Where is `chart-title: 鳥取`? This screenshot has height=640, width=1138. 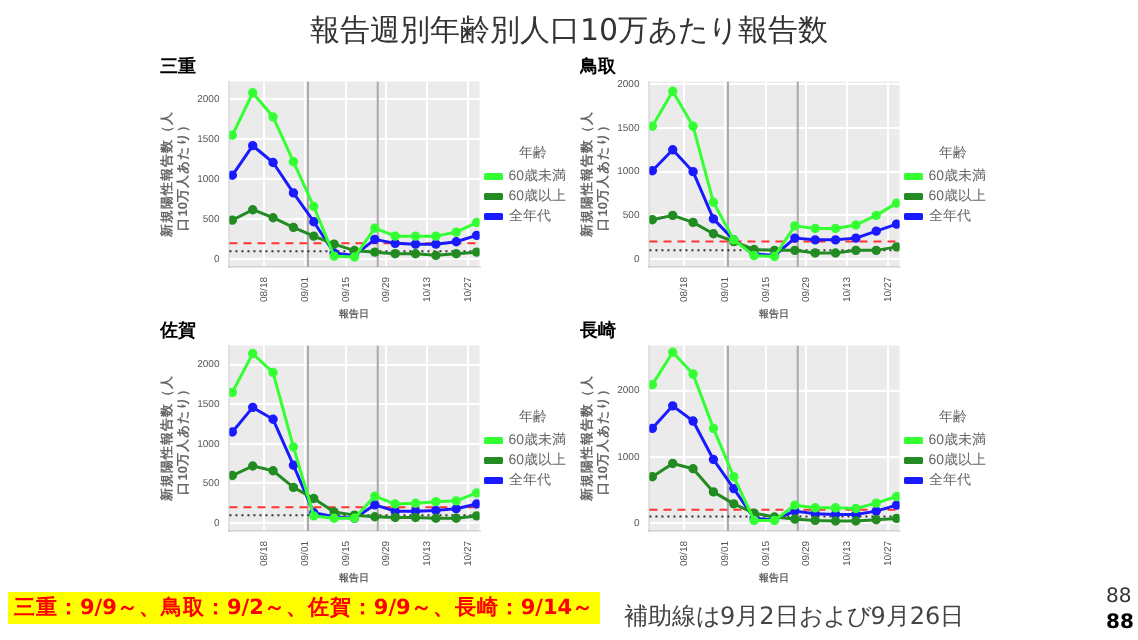
chart-title: 鳥取 is located at coordinates (598, 65).